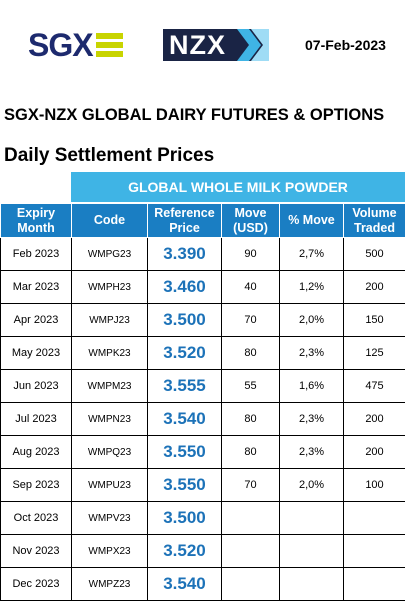 The width and height of the screenshot is (405, 601). What do you see at coordinates (312, 386) in the screenshot?
I see `pct-move-cell: 1,6%` at bounding box center [312, 386].